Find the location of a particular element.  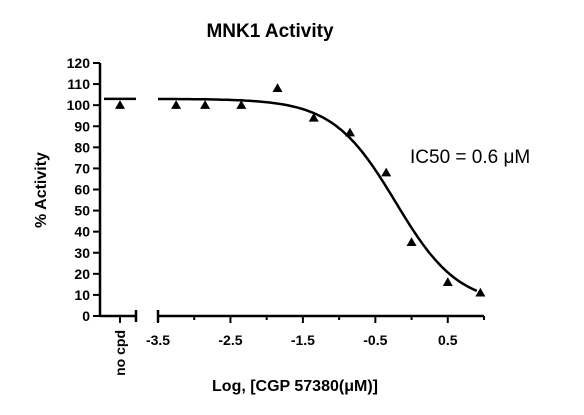

y-tick-label: 120 is located at coordinates (79, 63).